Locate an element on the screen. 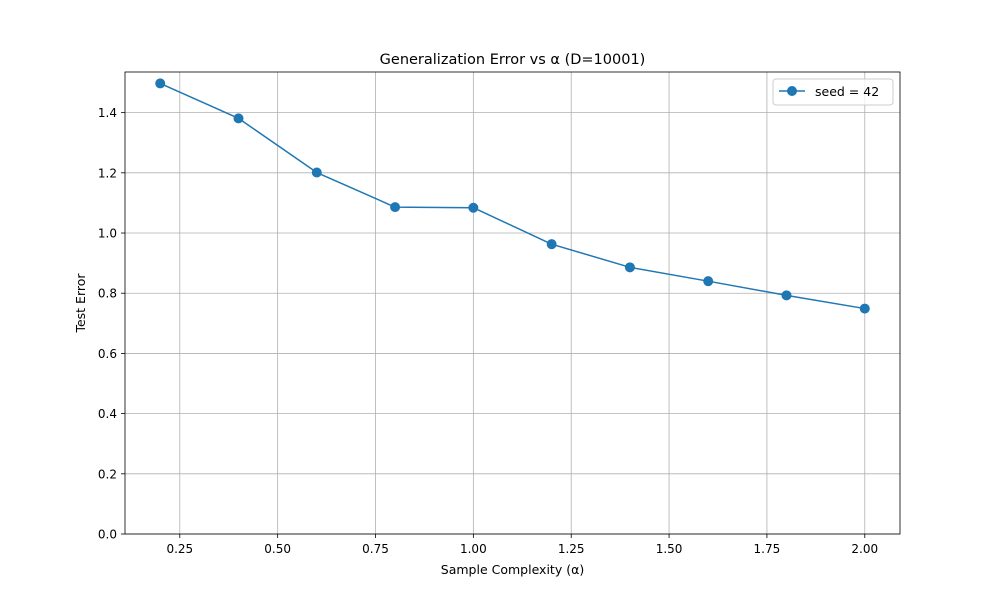 This screenshot has height=604, width=1000. x-axis-ticks: 0.25 0.50 0.75 1.00 1.25 1.50 1.75 2.00 is located at coordinates (522, 545).